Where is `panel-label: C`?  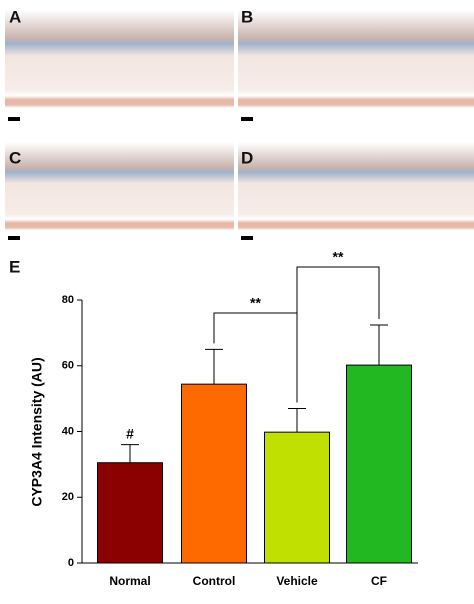 panel-label: C is located at coordinates (15, 157).